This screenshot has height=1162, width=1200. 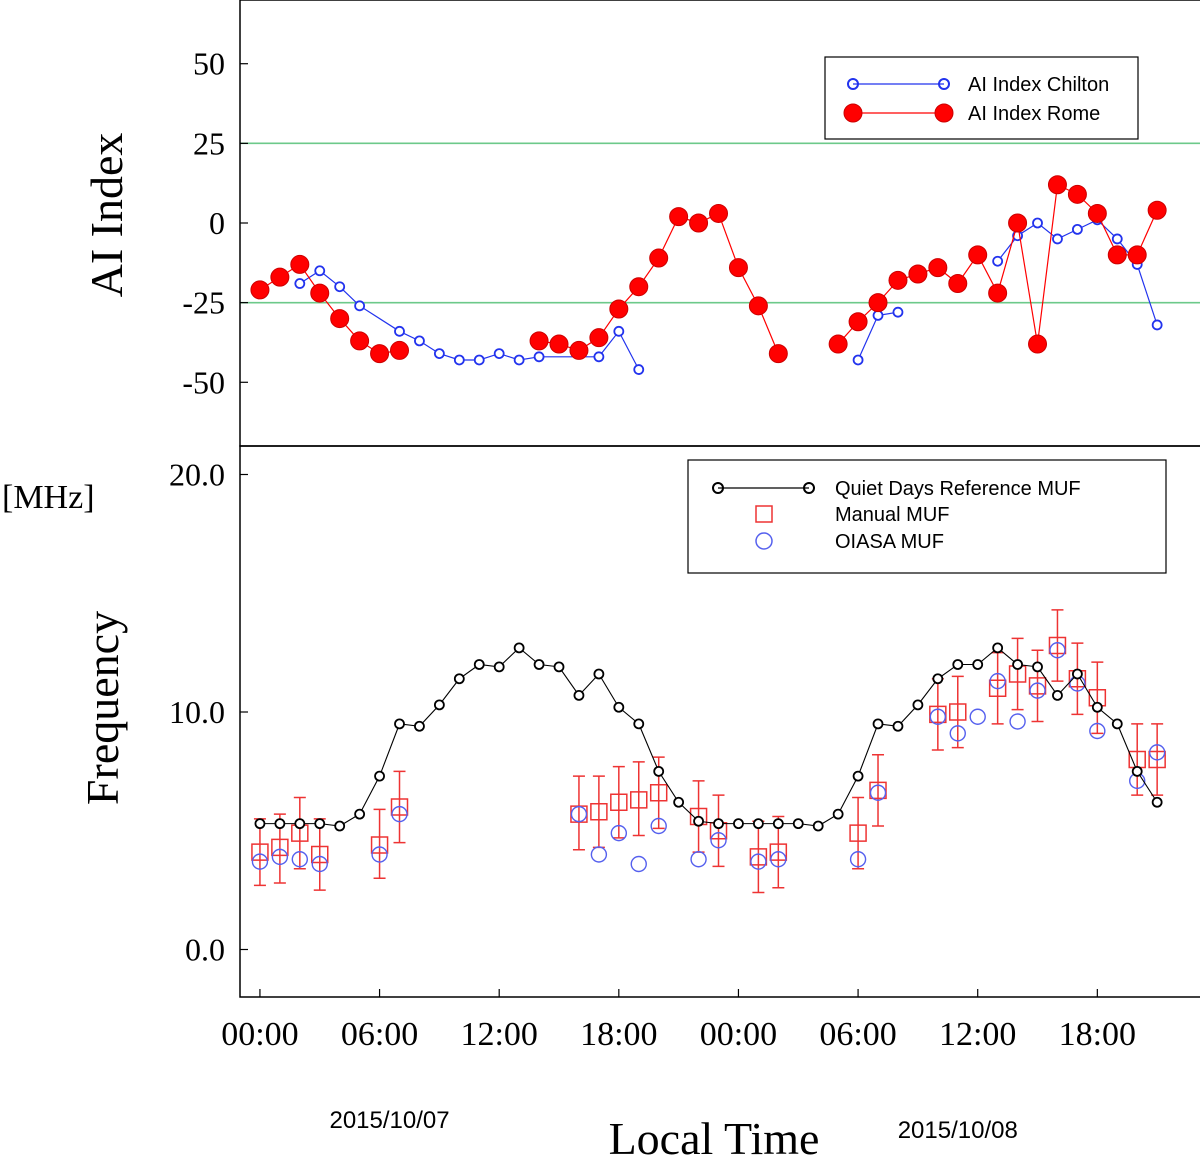 I want to click on ai-legend-box, so click(x=981, y=98).